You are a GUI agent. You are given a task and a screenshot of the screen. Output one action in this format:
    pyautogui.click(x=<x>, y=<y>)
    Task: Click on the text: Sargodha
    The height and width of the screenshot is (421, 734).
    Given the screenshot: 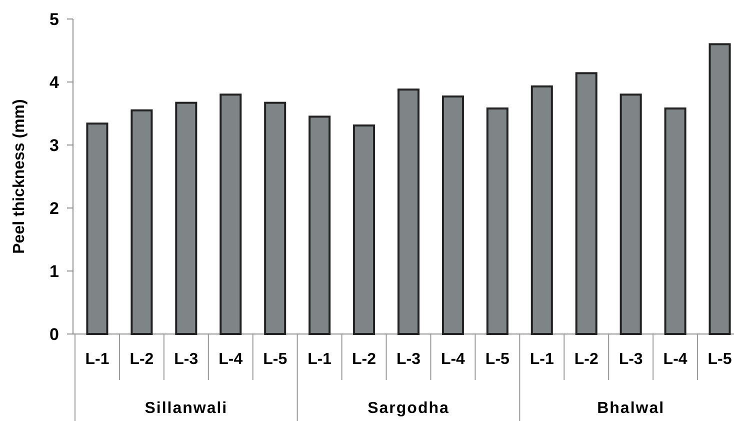 What is the action you would take?
    pyautogui.click(x=409, y=408)
    